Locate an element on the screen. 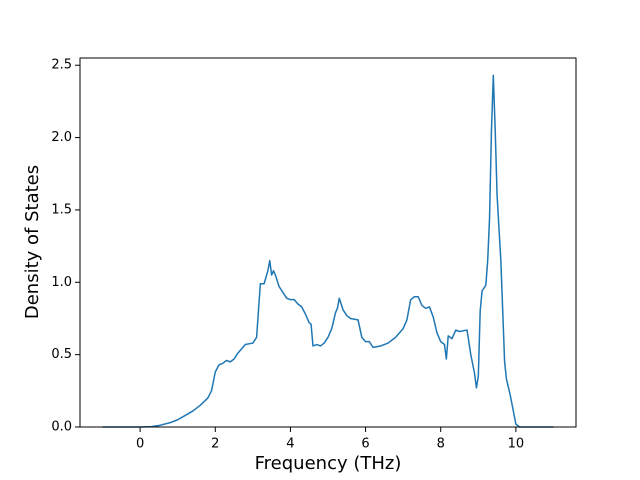  y-tick-label: 2.0 is located at coordinates (61, 137).